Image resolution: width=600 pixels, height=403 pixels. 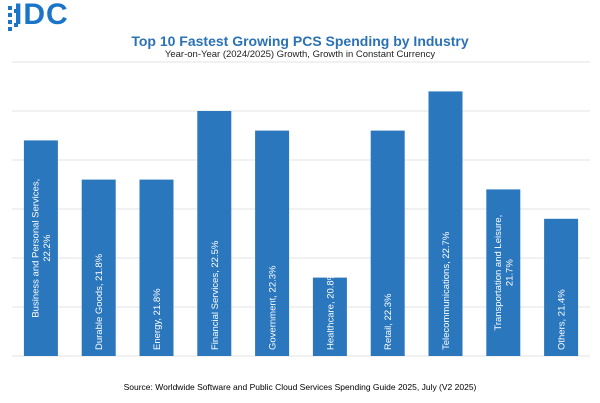 I want to click on bar-business-and-personal-services, so click(x=40, y=248).